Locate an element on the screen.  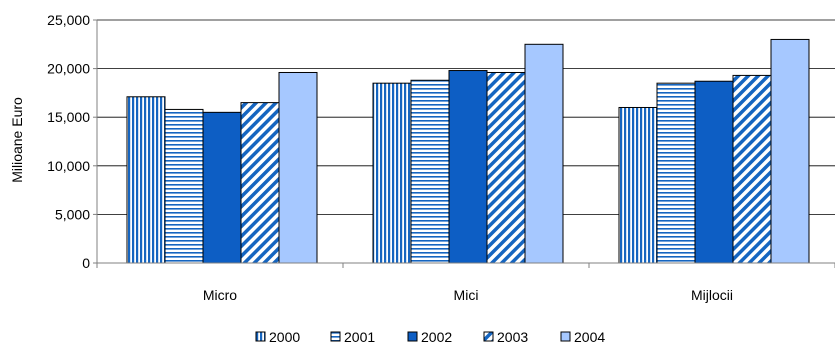
legend-label: 2004 is located at coordinates (589, 337).